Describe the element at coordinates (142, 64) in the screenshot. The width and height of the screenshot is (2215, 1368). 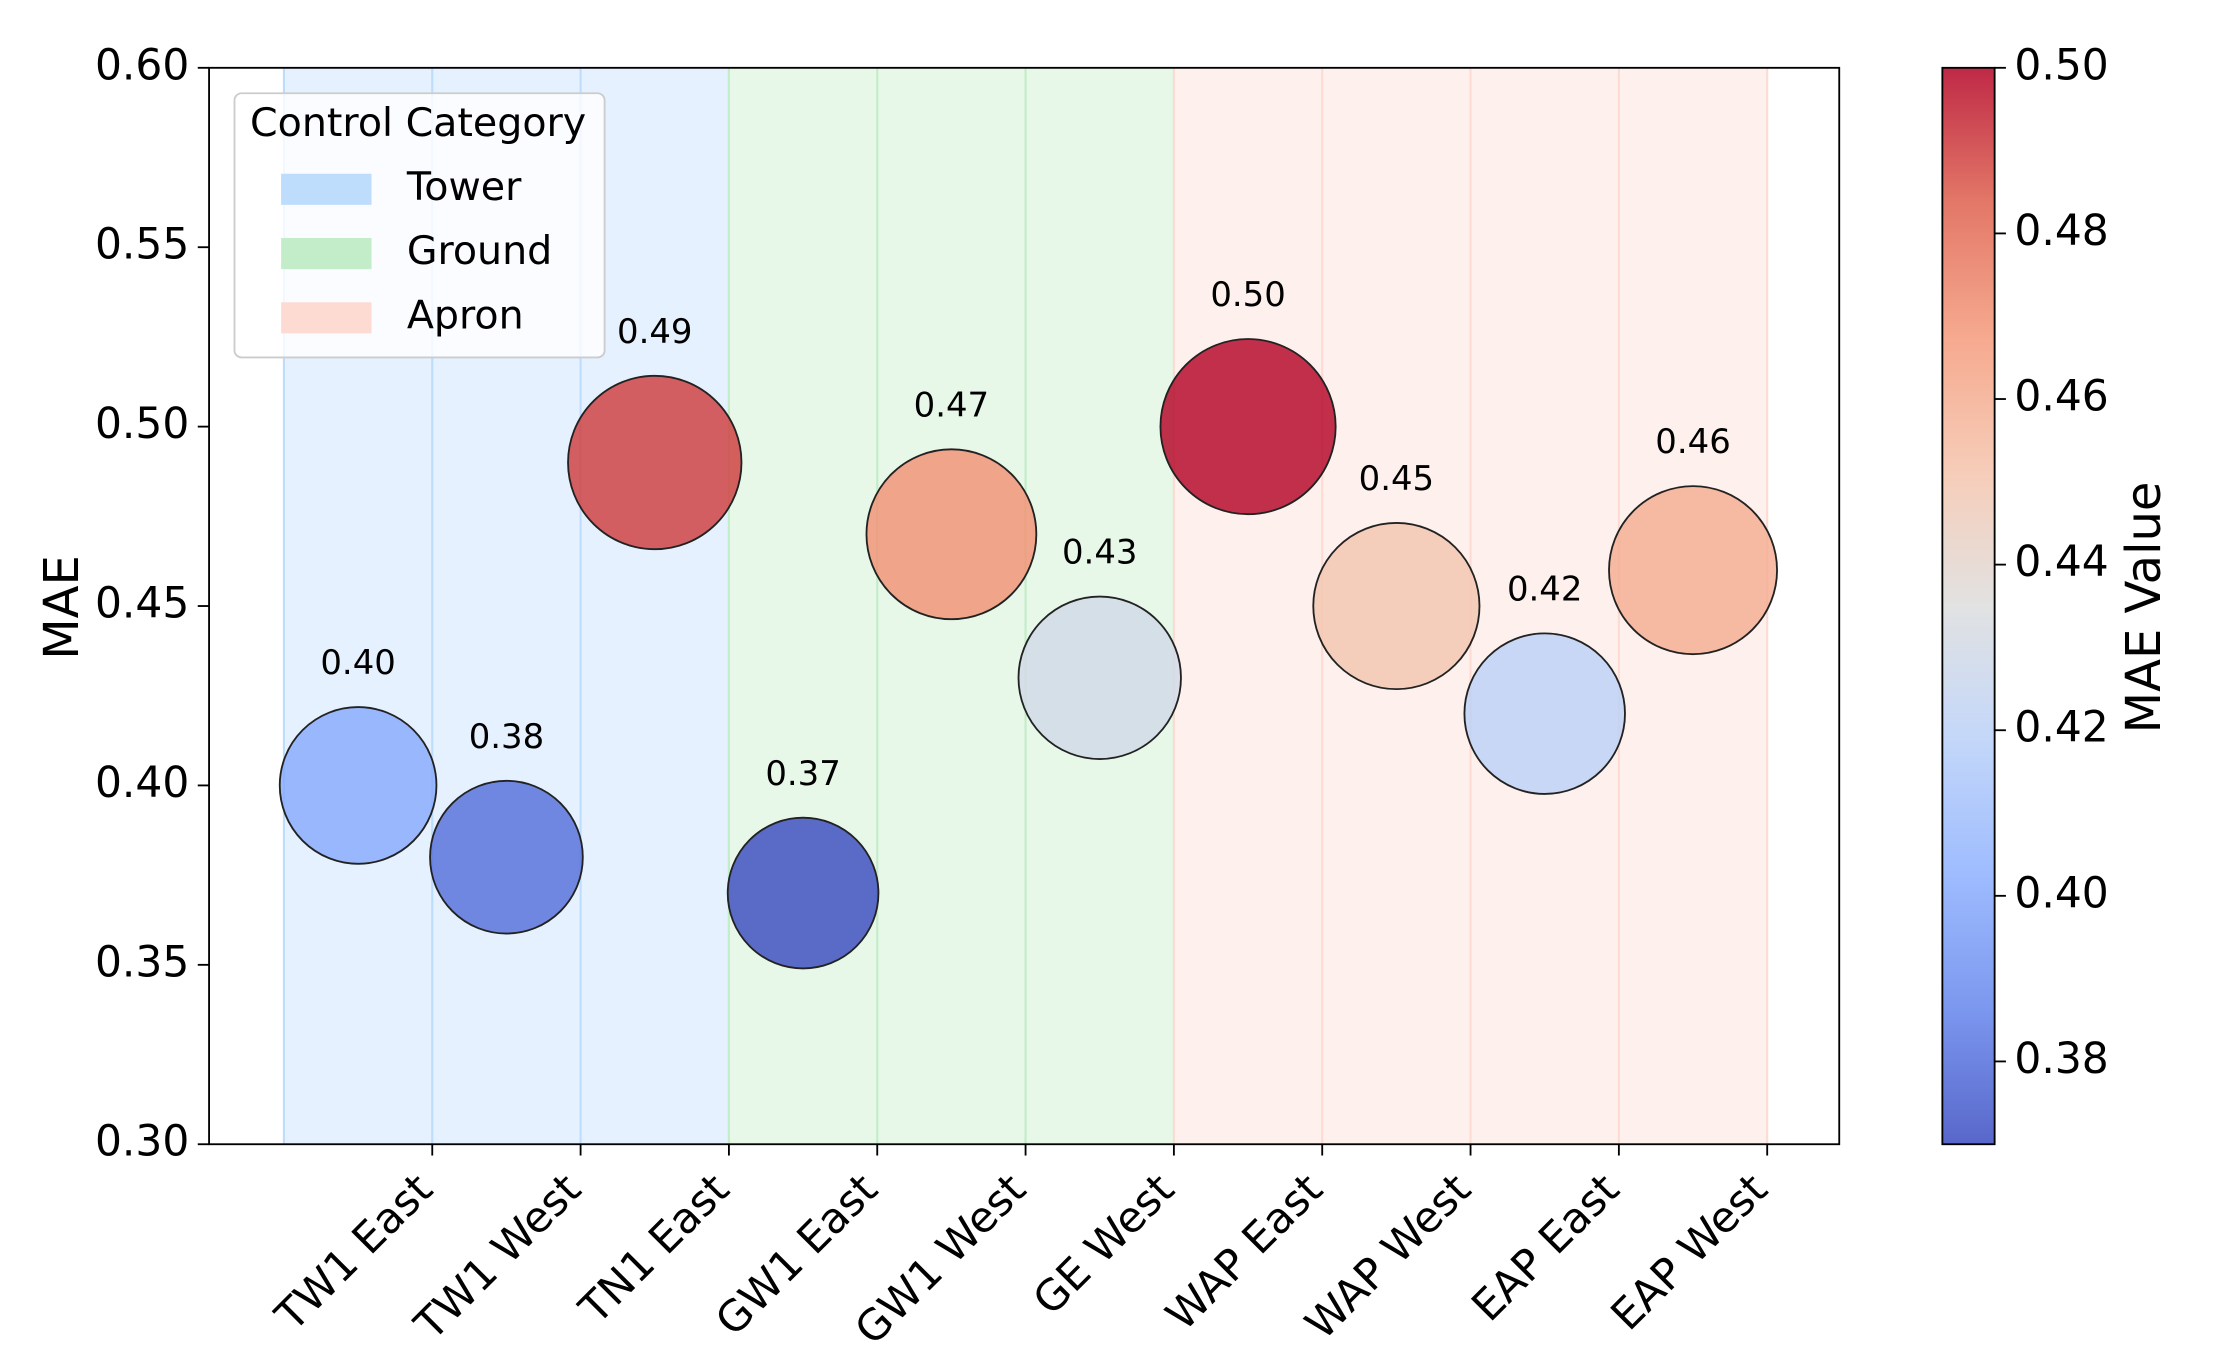
I see `y-tick-label: 0.60` at that location.